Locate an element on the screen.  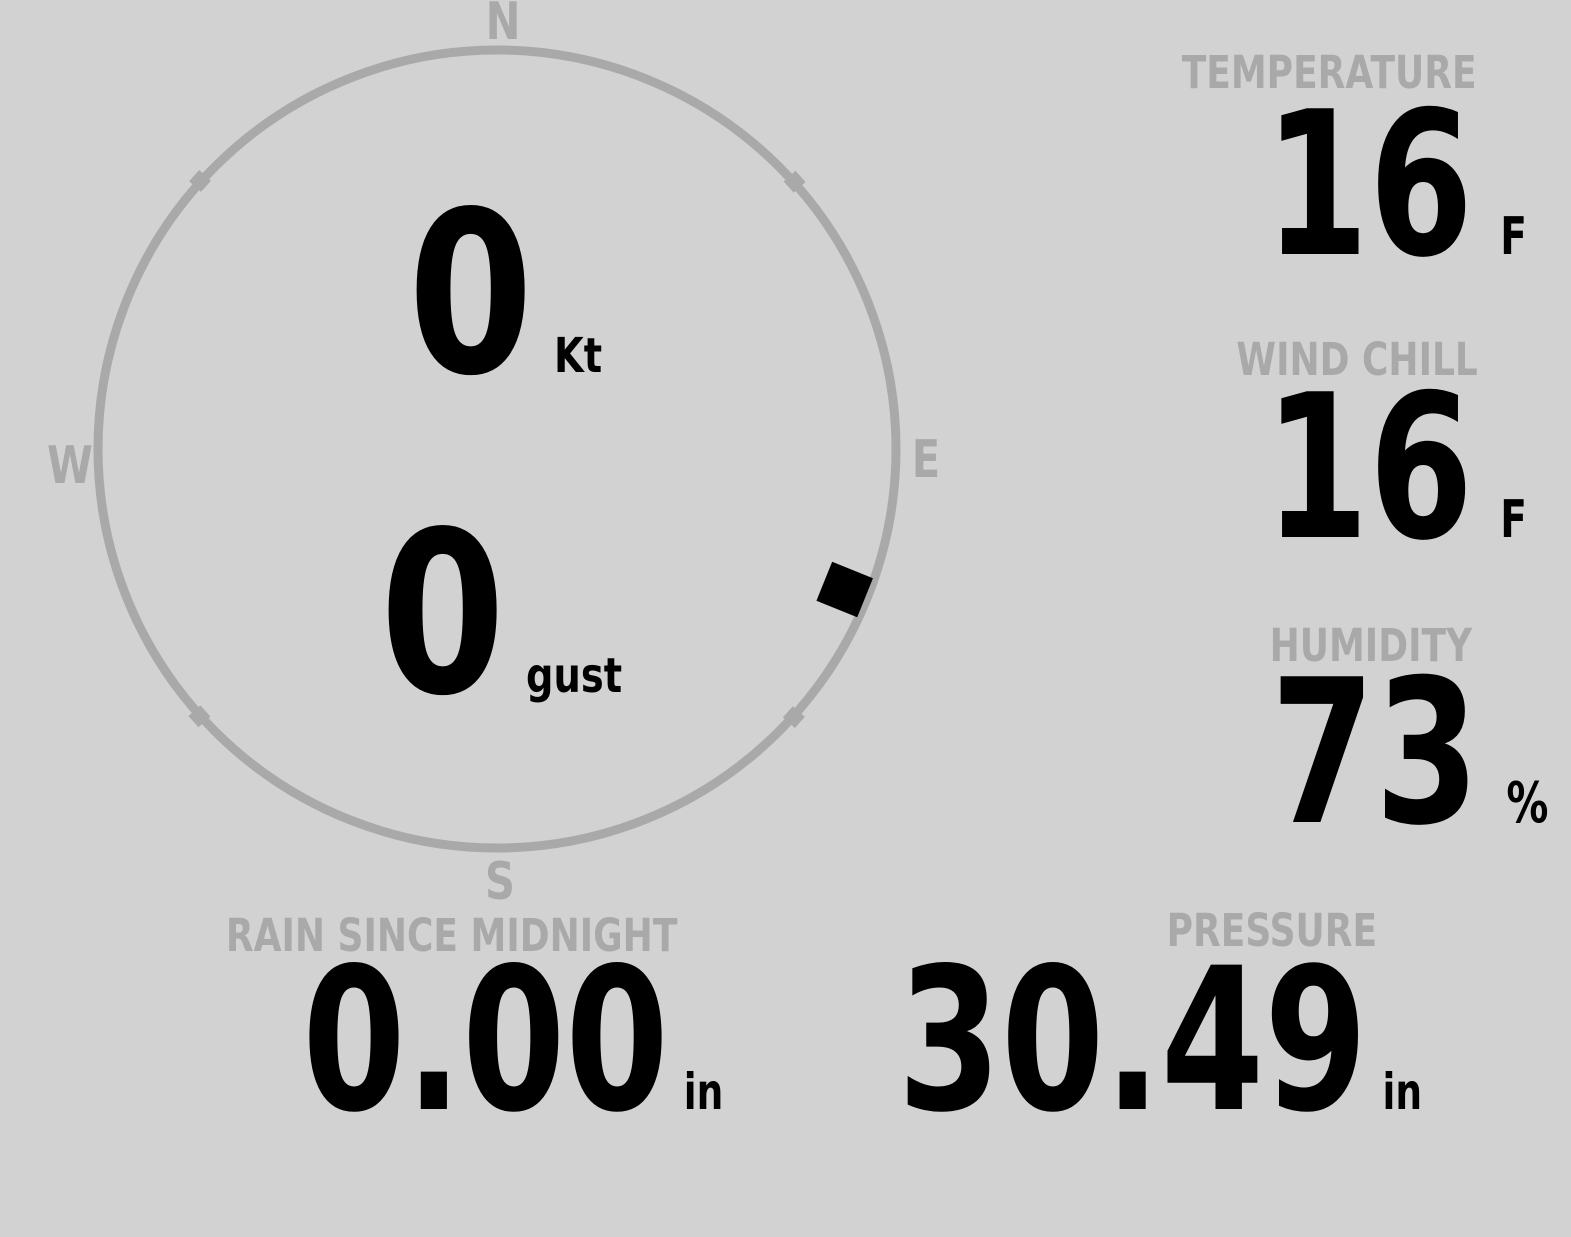
wind-gust-unit: gust is located at coordinates (574, 676).